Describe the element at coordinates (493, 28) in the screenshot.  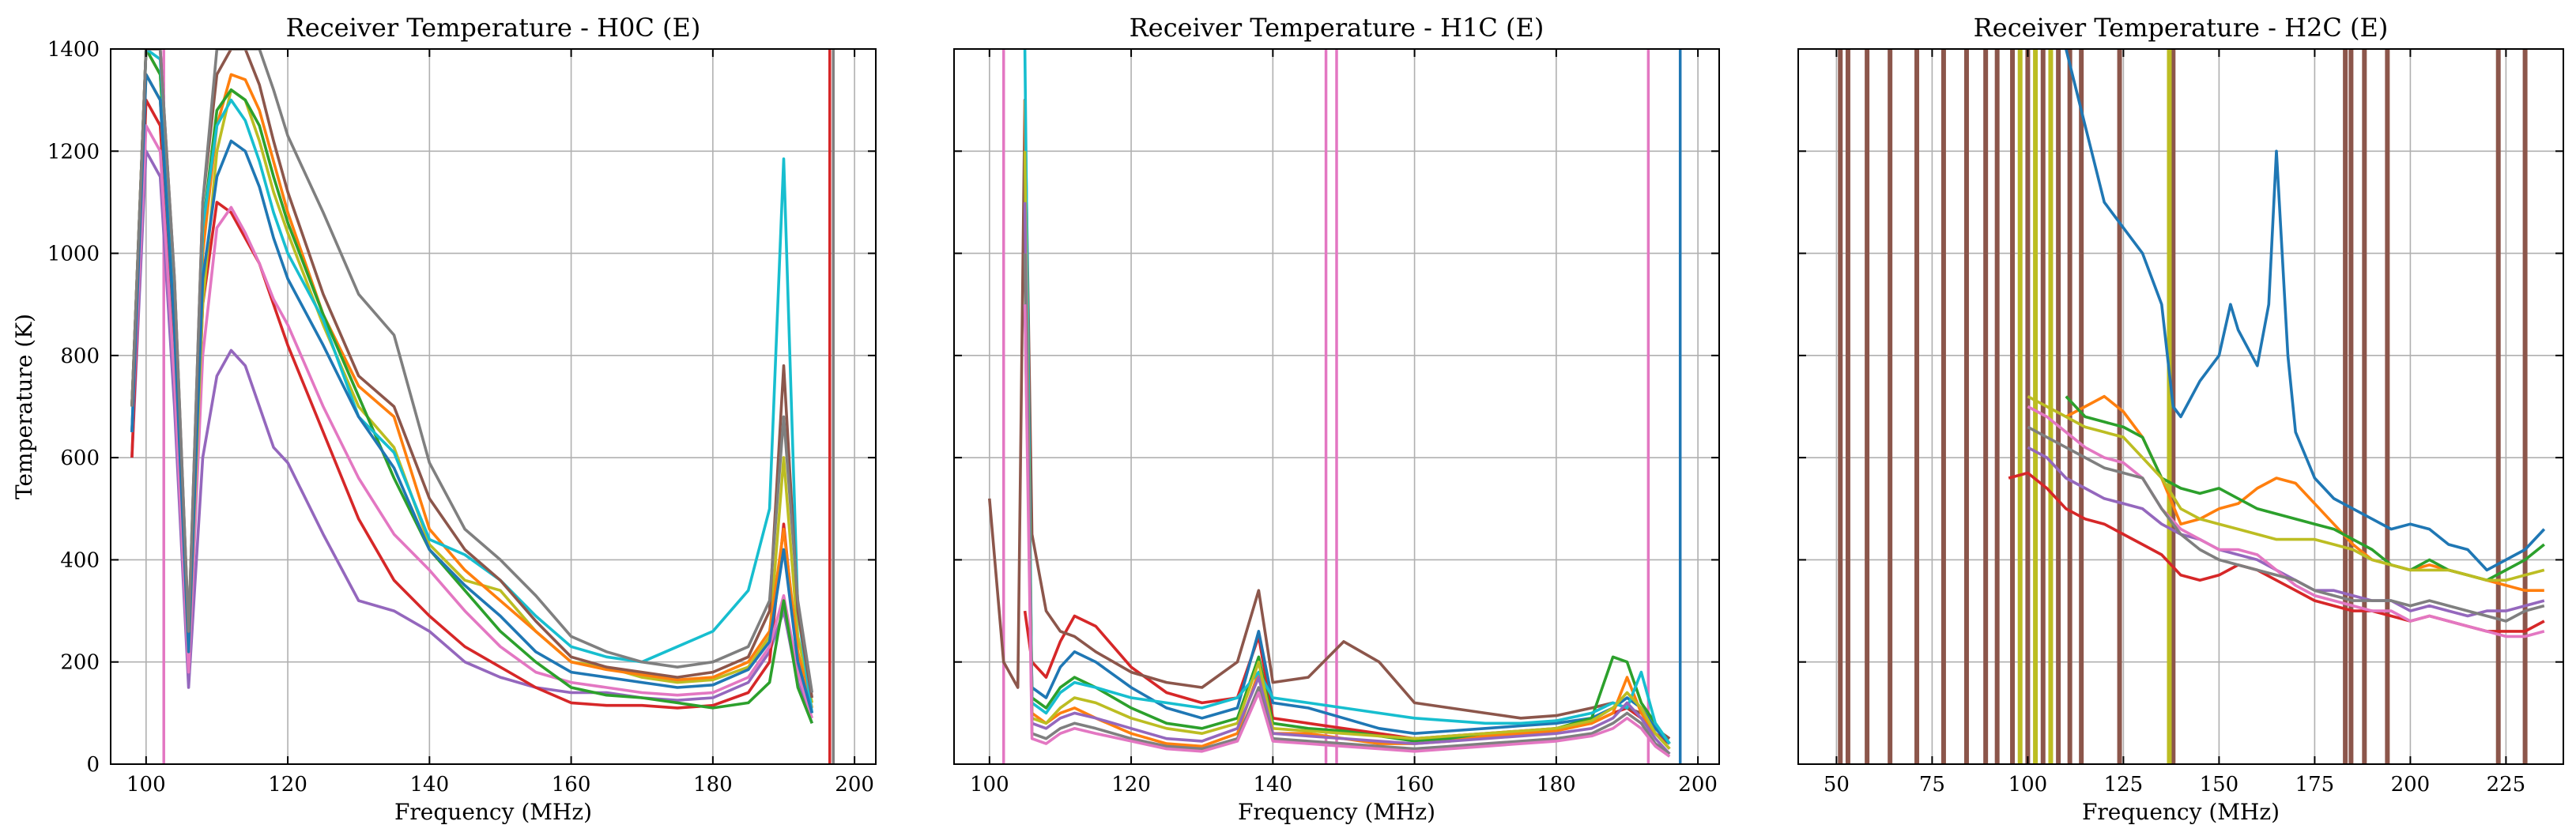
I see `chart-title: Receiver Temperature - H0C (E)` at that location.